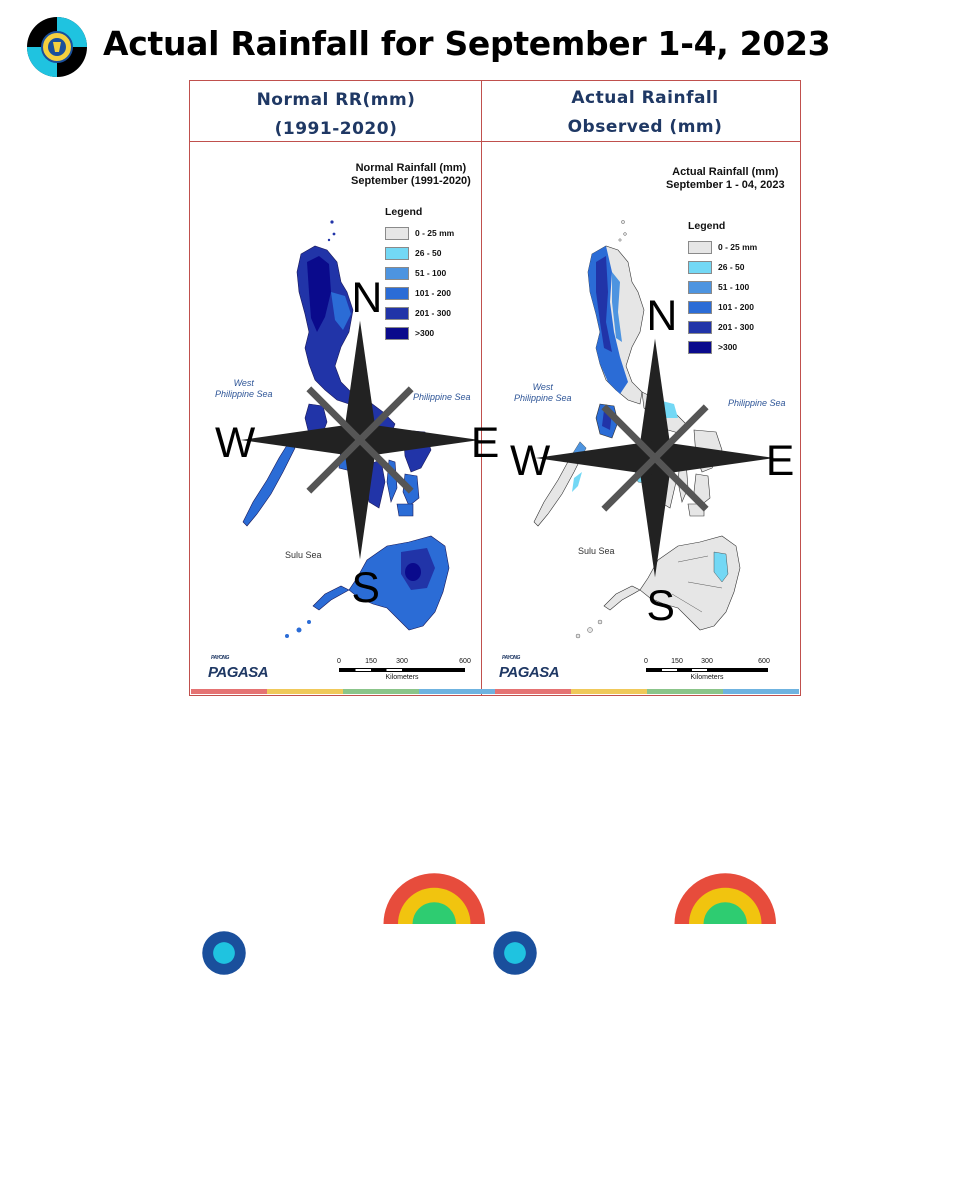 The height and width of the screenshot is (1200, 960). What do you see at coordinates (707, 226) in the screenshot?
I see `actual-legend-title: Legend` at bounding box center [707, 226].